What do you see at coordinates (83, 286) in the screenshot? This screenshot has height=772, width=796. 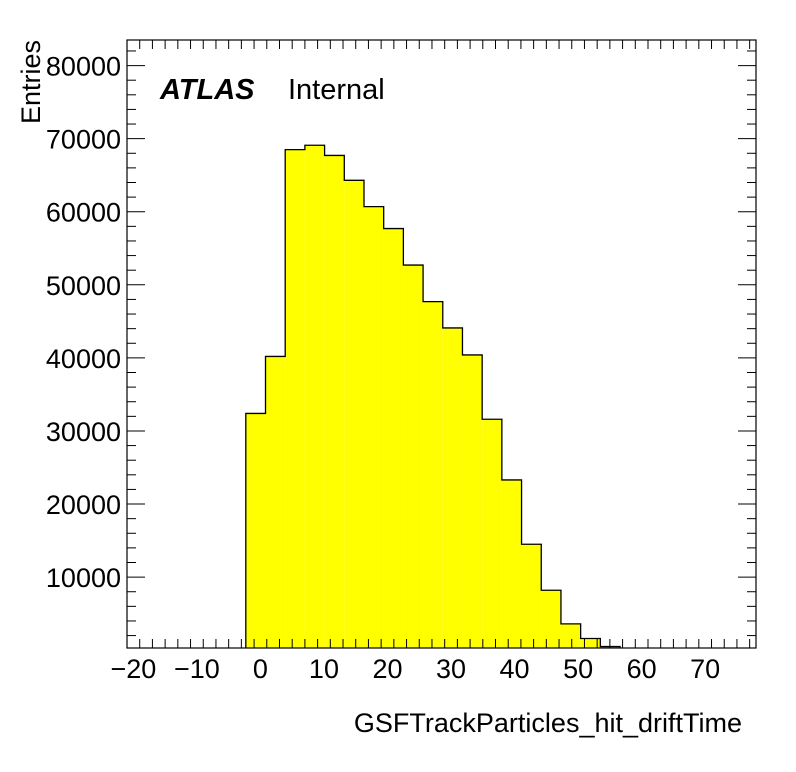 I see `y-tick-label: 50000` at bounding box center [83, 286].